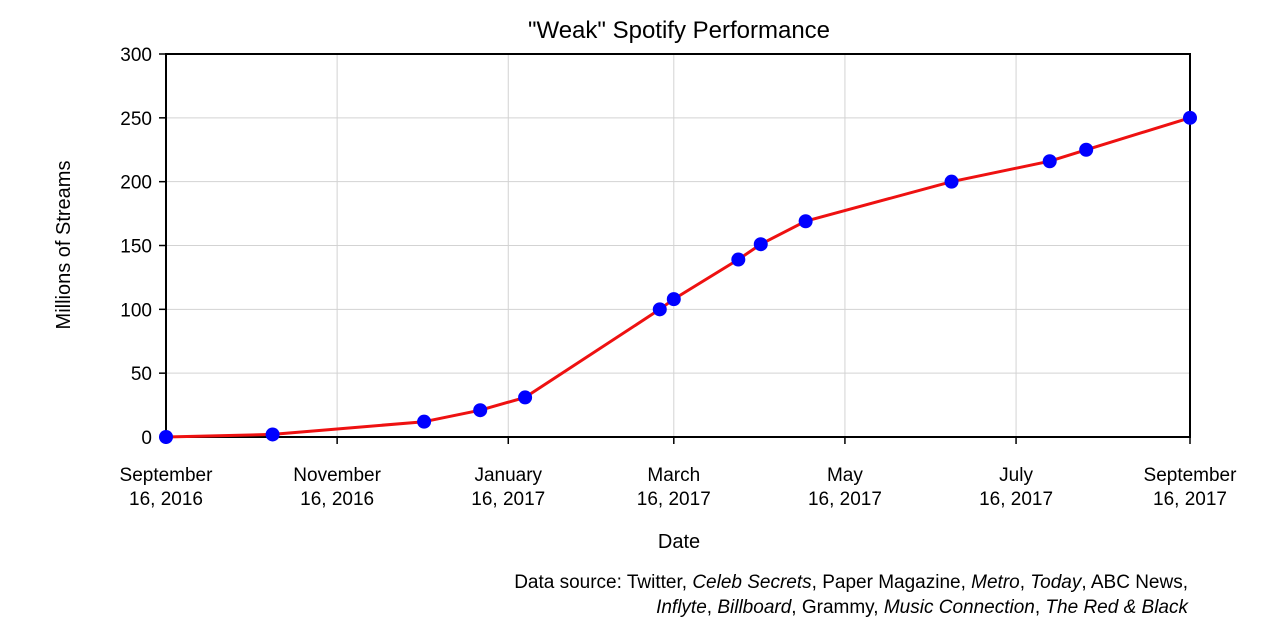 This screenshot has width=1280, height=640. I want to click on x-tick-label-month: March, so click(673, 475).